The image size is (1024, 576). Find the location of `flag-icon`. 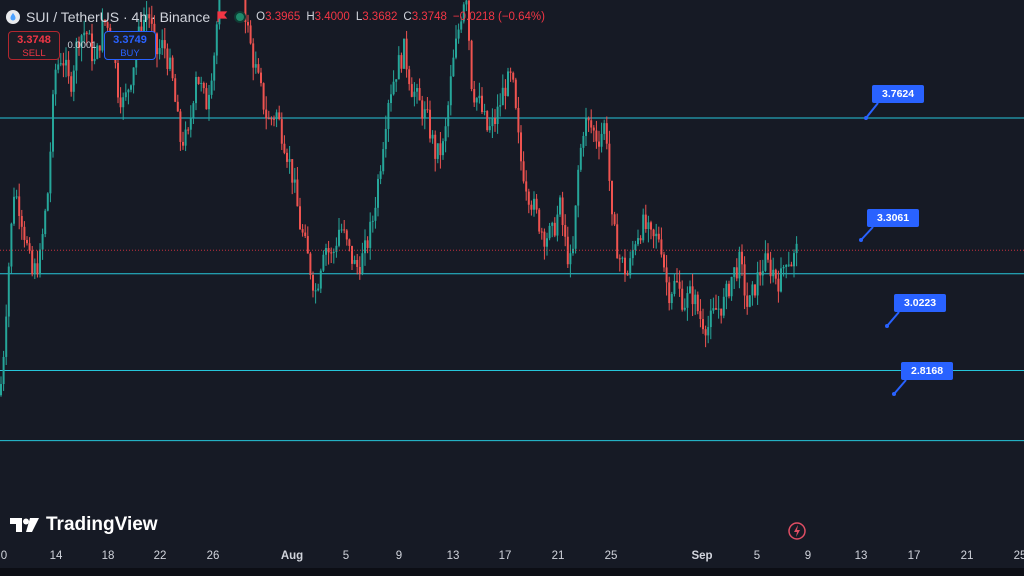

flag-icon is located at coordinates (222, 17).